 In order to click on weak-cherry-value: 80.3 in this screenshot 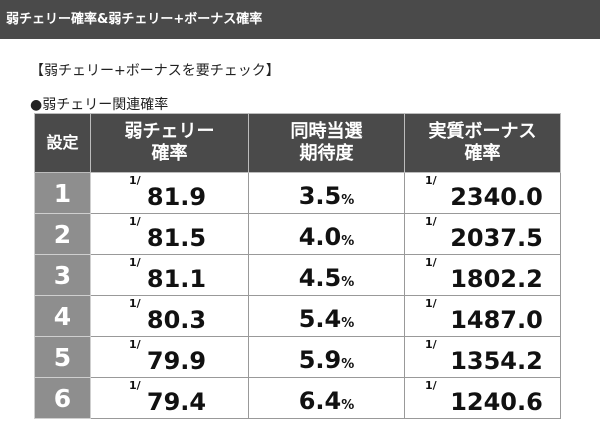, I will do `click(176, 320)`.